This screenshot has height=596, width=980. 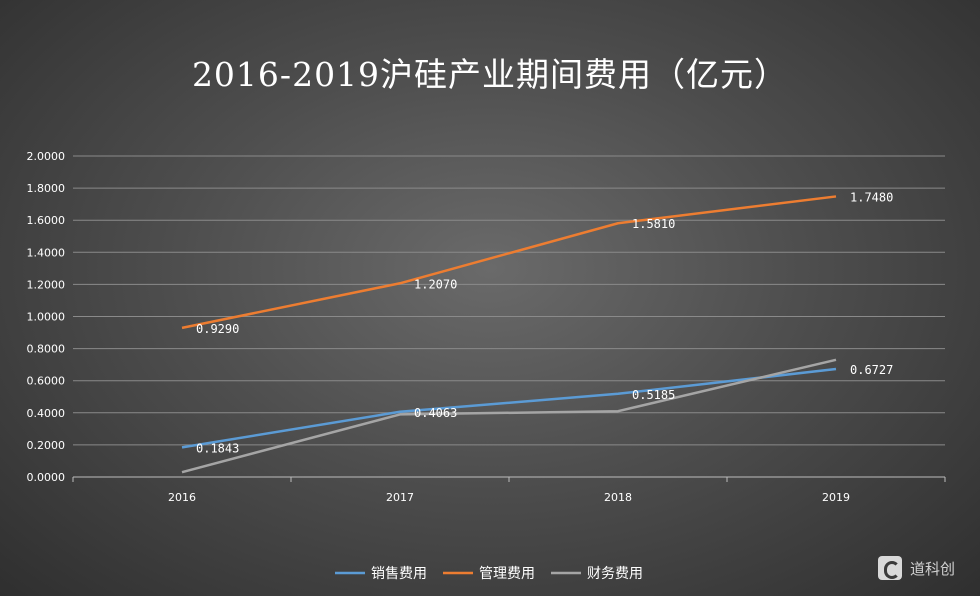 What do you see at coordinates (182, 497) in the screenshot?
I see `x-tick-label: 2016` at bounding box center [182, 497].